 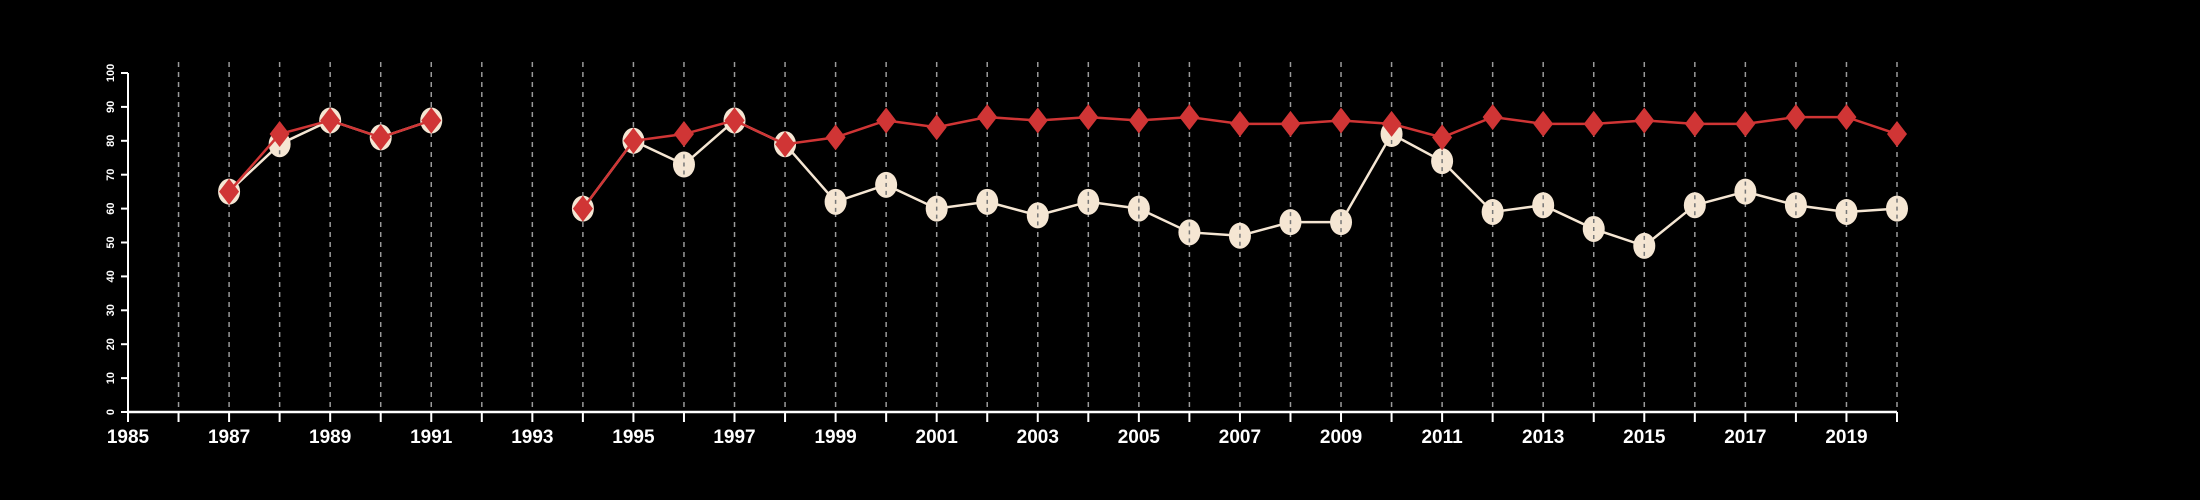 I want to click on y-tick-label: 90, so click(x=111, y=107).